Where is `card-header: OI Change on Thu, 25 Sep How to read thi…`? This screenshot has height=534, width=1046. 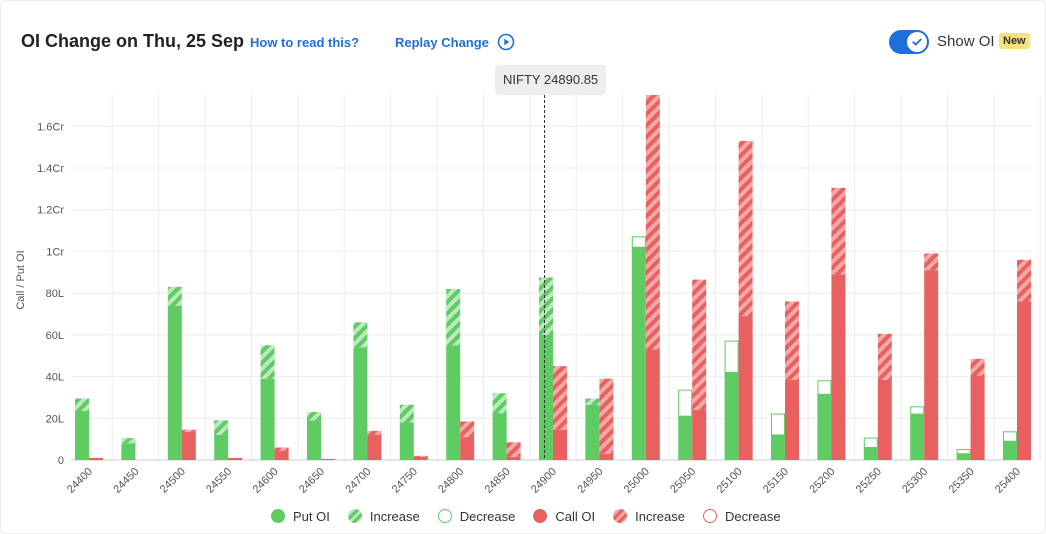 card-header: OI Change on Thu, 25 Sep How to read thi… is located at coordinates (523, 36).